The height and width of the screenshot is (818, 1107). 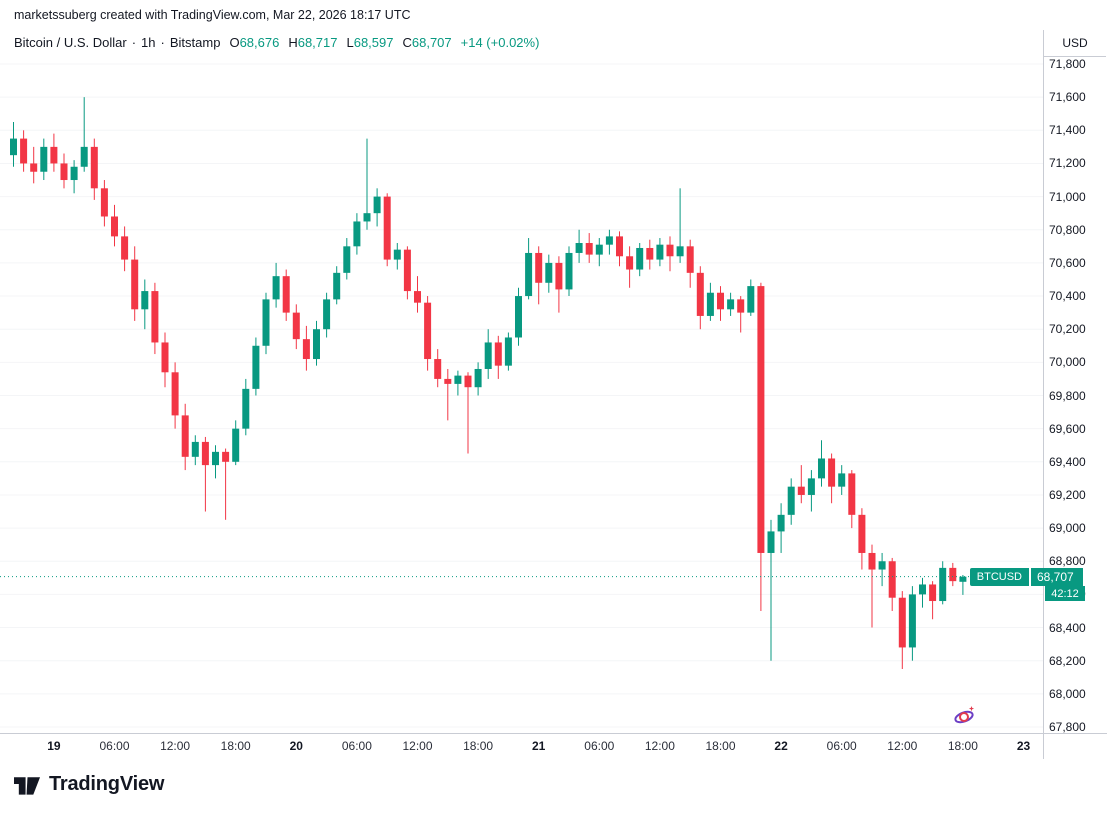 I want to click on price-change: +14 (+0.02%), so click(x=500, y=42).